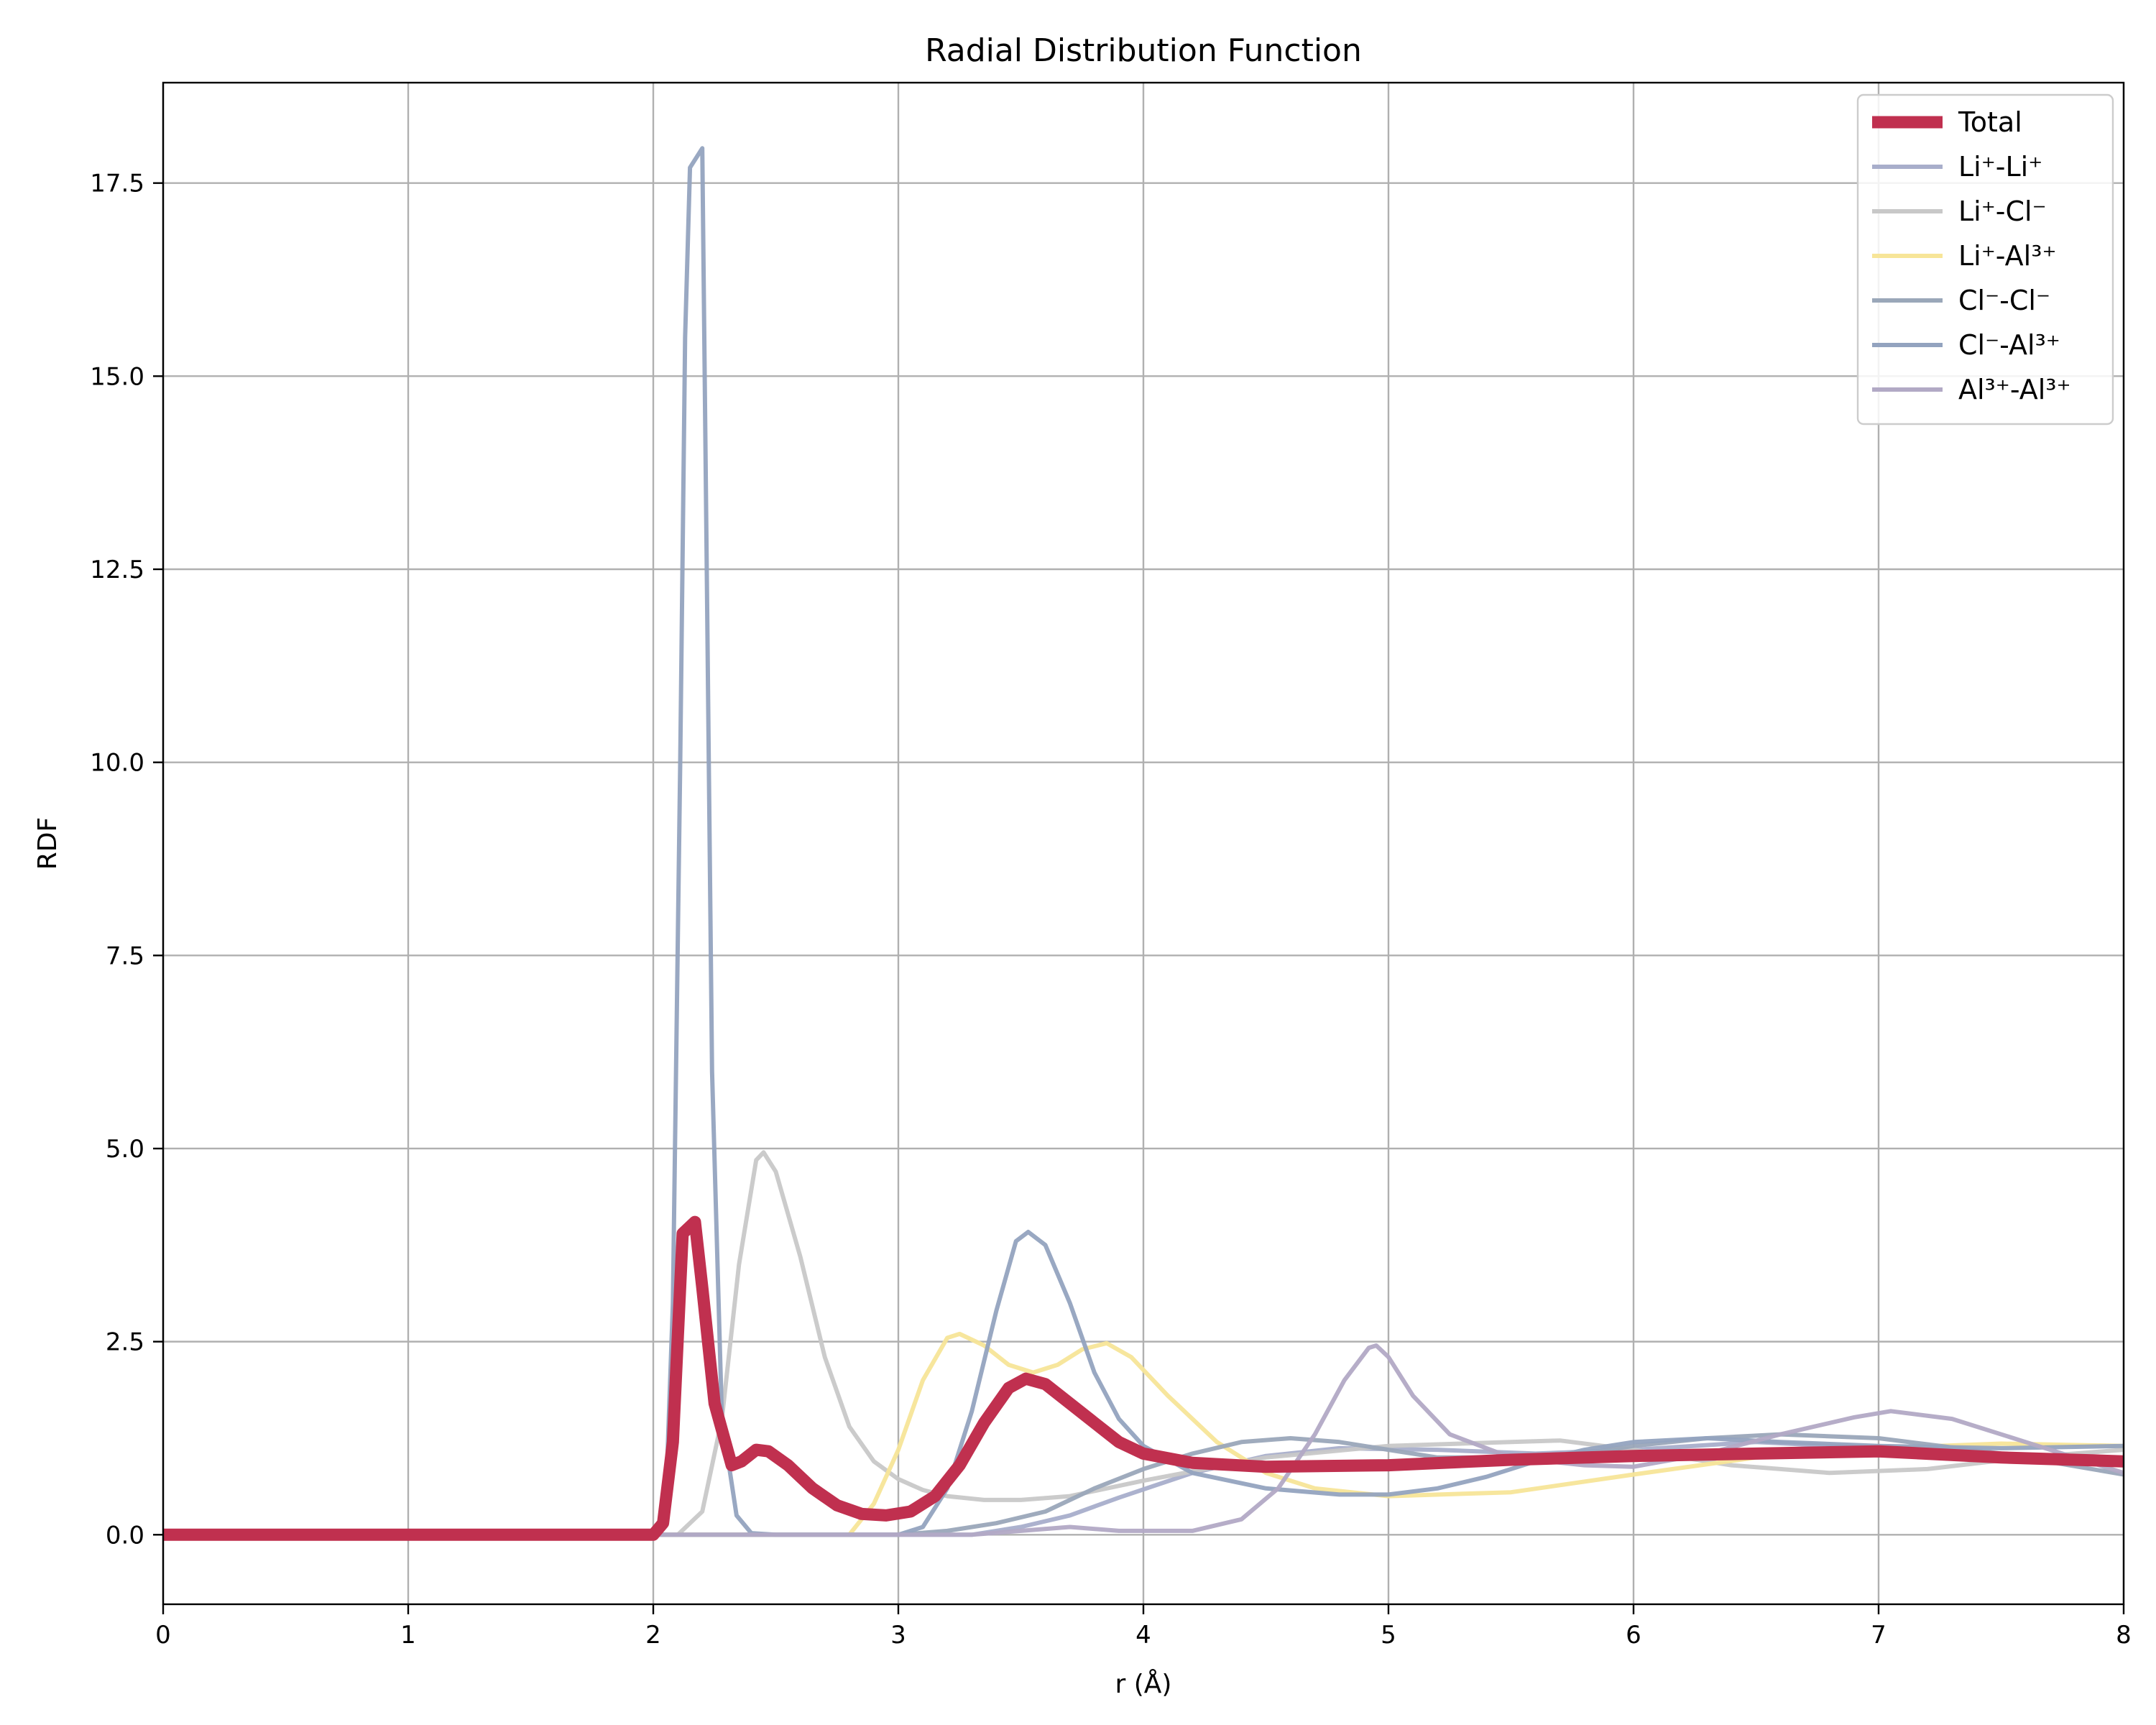  What do you see at coordinates (408, 1635) in the screenshot?
I see `x-tick-label: 1` at bounding box center [408, 1635].